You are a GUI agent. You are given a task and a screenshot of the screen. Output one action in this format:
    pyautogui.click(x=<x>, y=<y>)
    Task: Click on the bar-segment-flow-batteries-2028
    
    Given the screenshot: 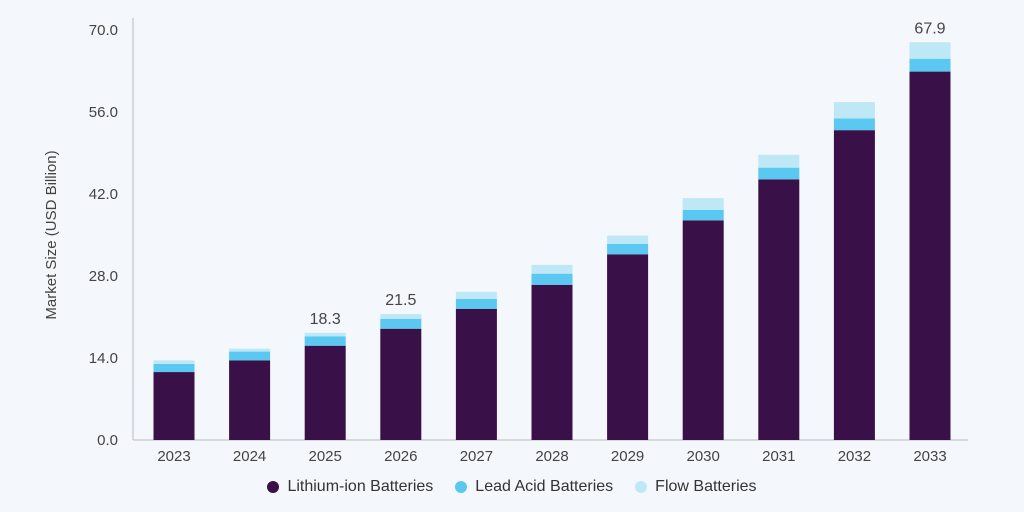 What is the action you would take?
    pyautogui.click(x=552, y=269)
    